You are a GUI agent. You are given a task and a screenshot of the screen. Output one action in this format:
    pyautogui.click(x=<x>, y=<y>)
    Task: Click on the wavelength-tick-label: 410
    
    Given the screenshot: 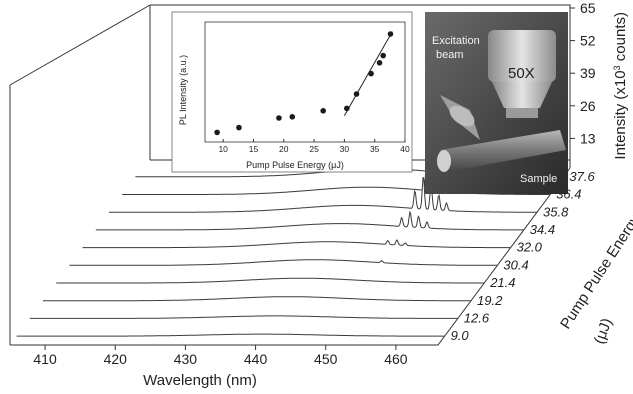 What is the action you would take?
    pyautogui.click(x=45, y=359)
    